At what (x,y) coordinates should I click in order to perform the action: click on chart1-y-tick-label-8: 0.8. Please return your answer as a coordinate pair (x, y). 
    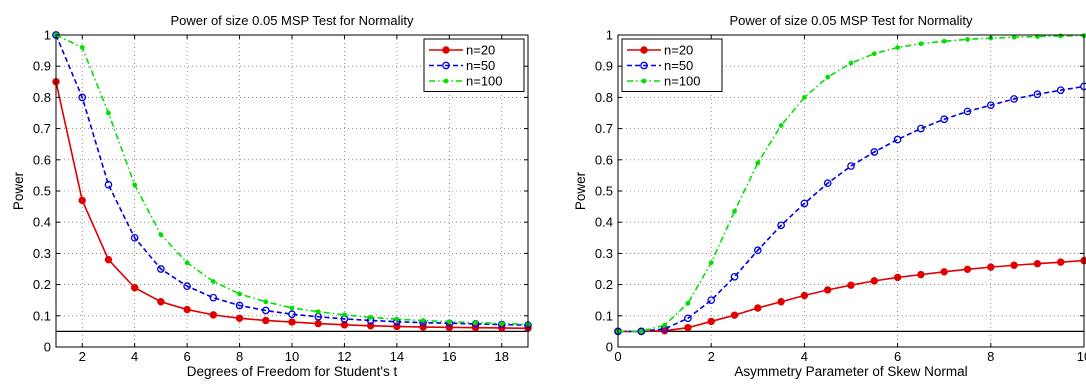
    Looking at the image, I should click on (42, 97).